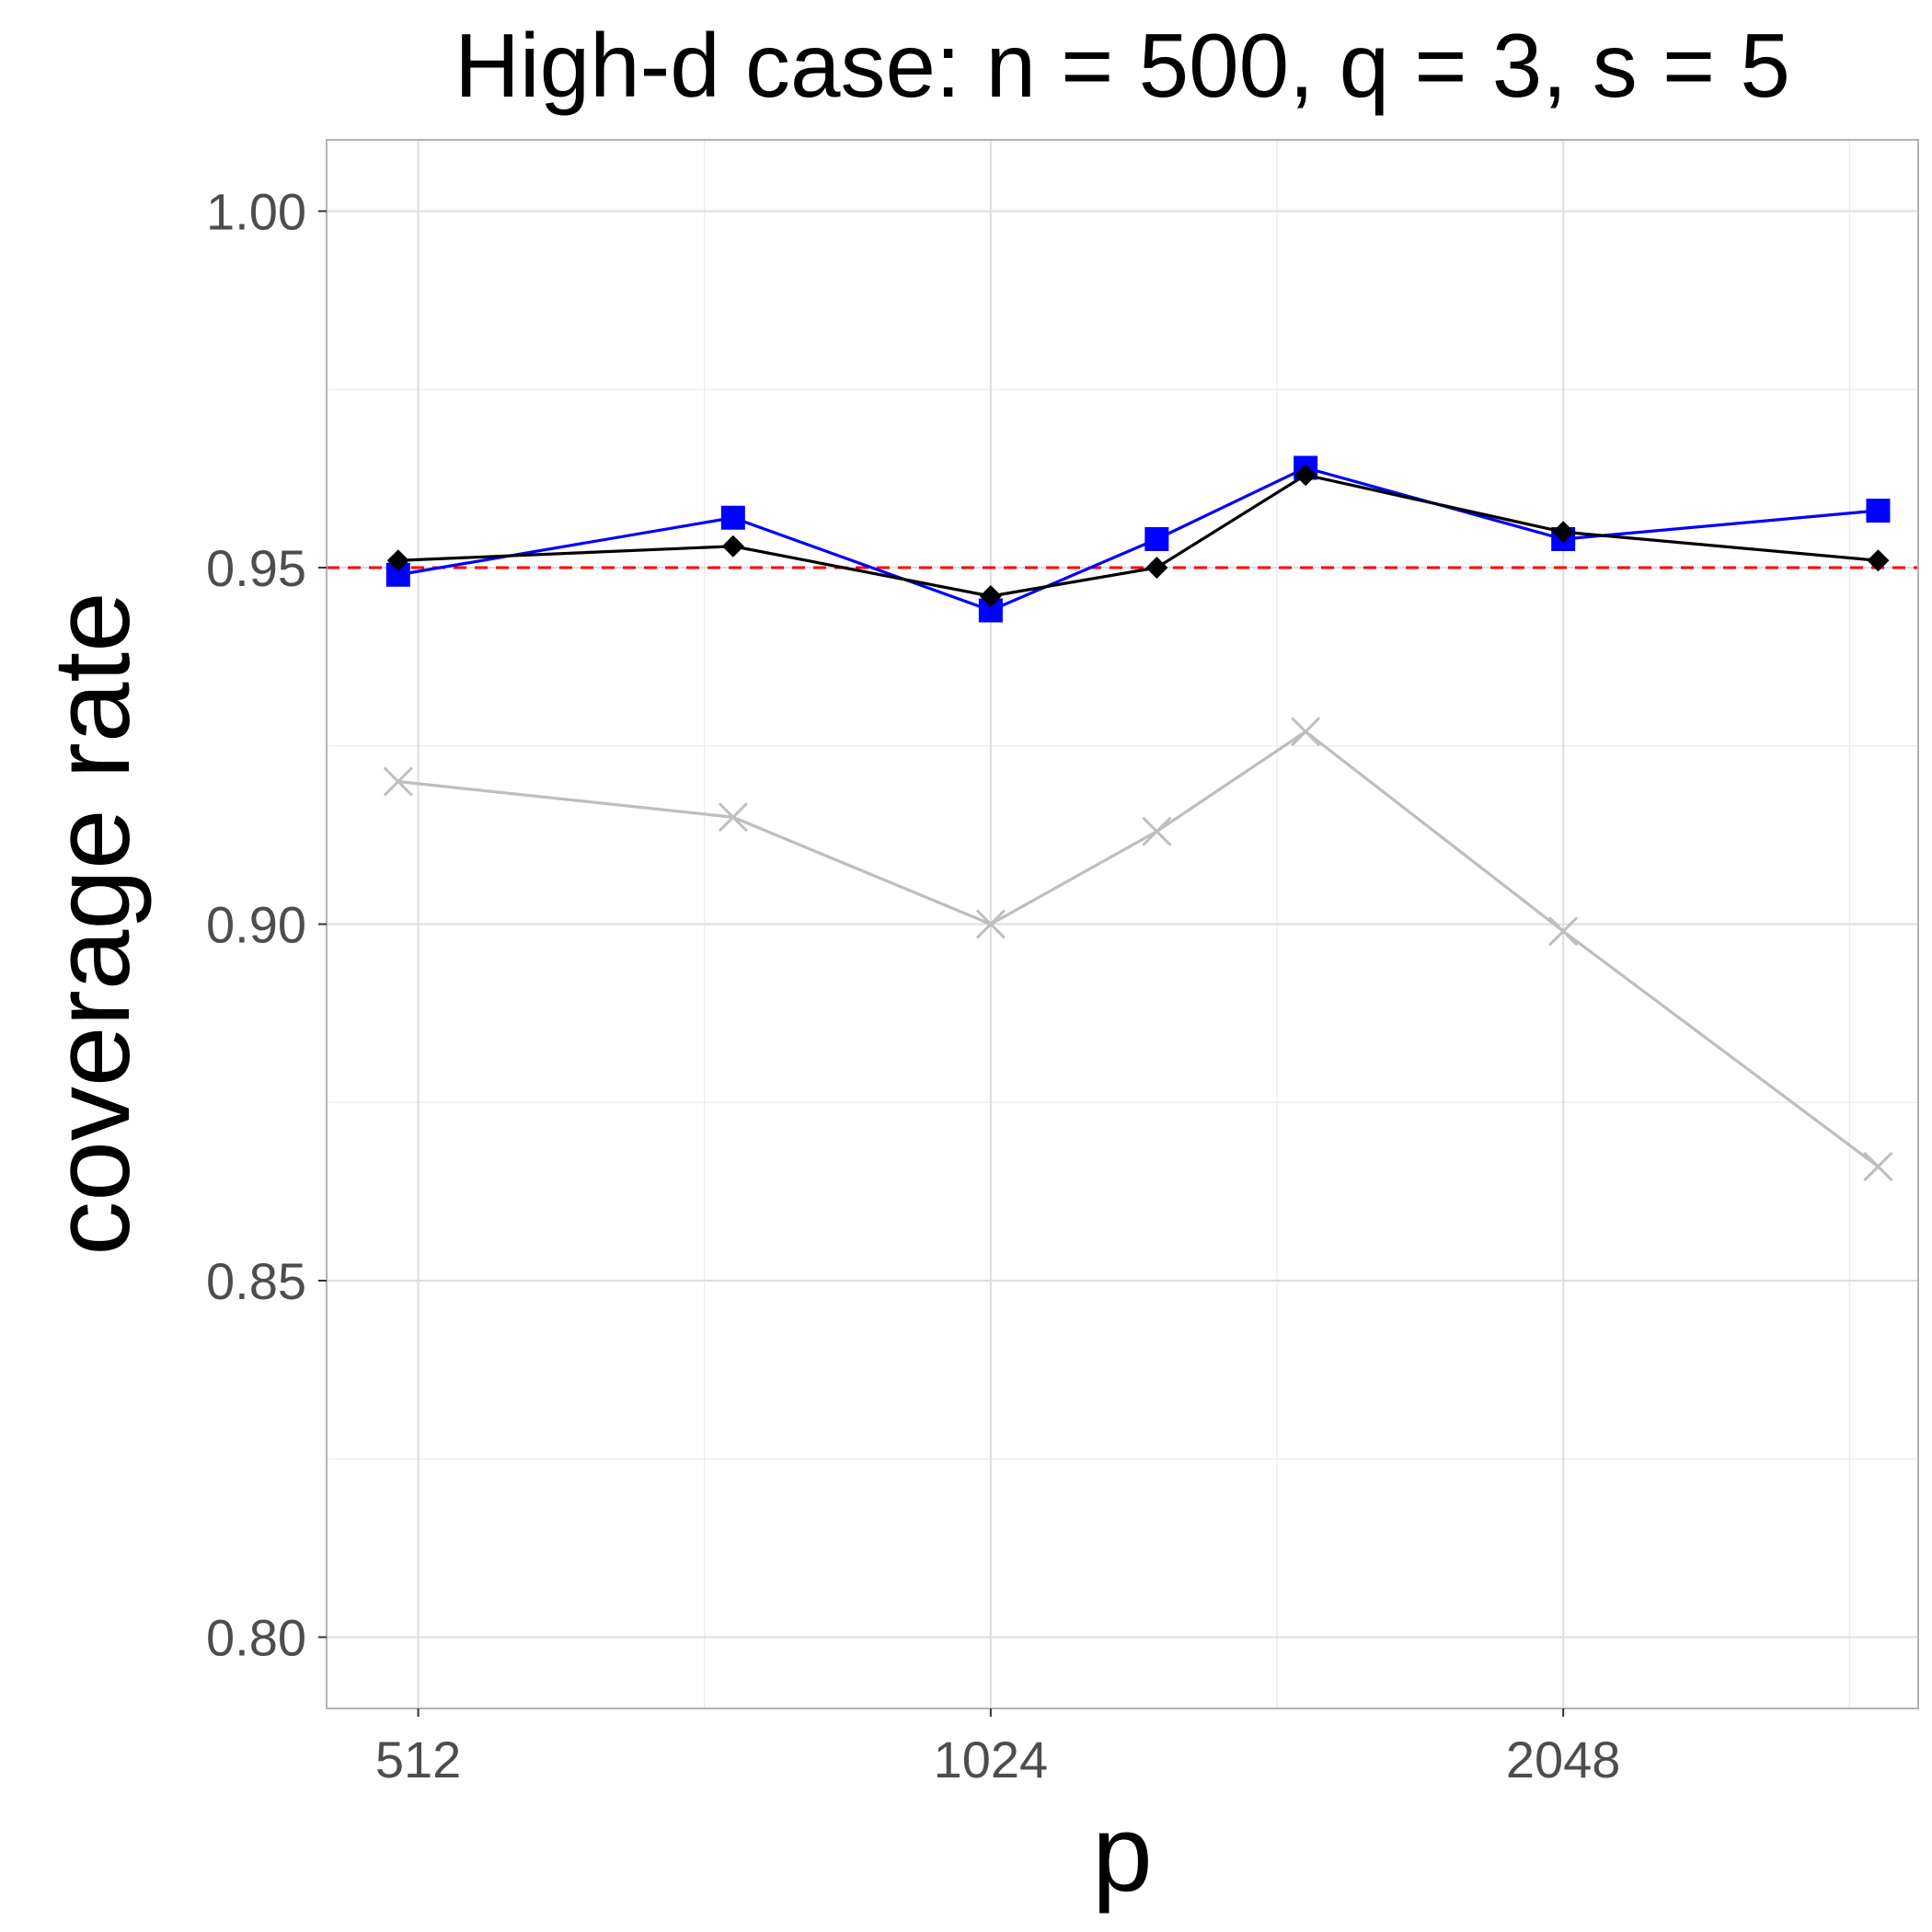 The width and height of the screenshot is (1932, 1932). Describe the element at coordinates (418, 1759) in the screenshot. I see `x-tick-label: 512` at that location.